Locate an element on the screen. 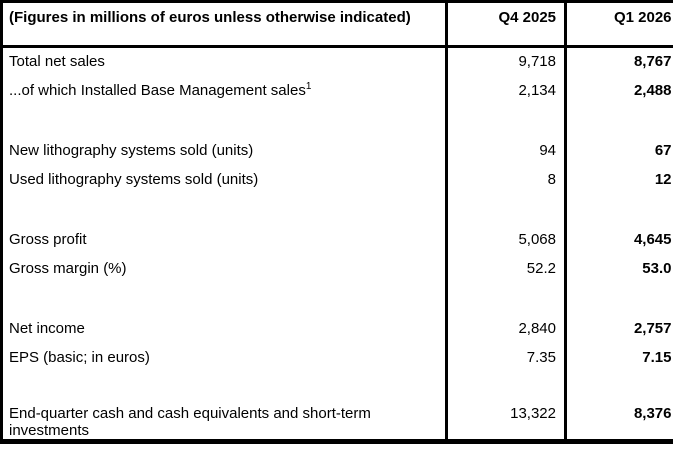 The height and width of the screenshot is (449, 673). table-row: Net income 2,840 2,757 is located at coordinates (337, 328).